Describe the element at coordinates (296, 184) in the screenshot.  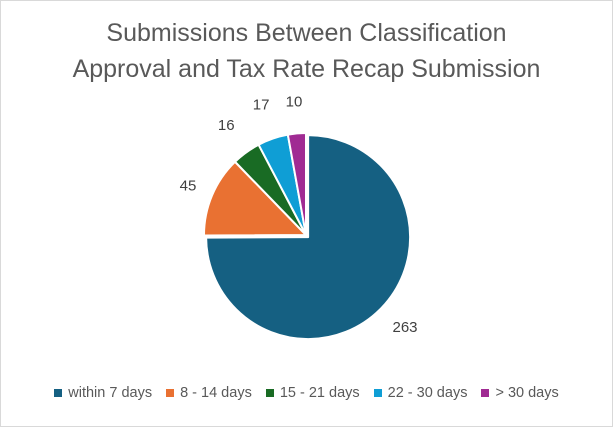
I see `pie-slice-30-days` at that location.